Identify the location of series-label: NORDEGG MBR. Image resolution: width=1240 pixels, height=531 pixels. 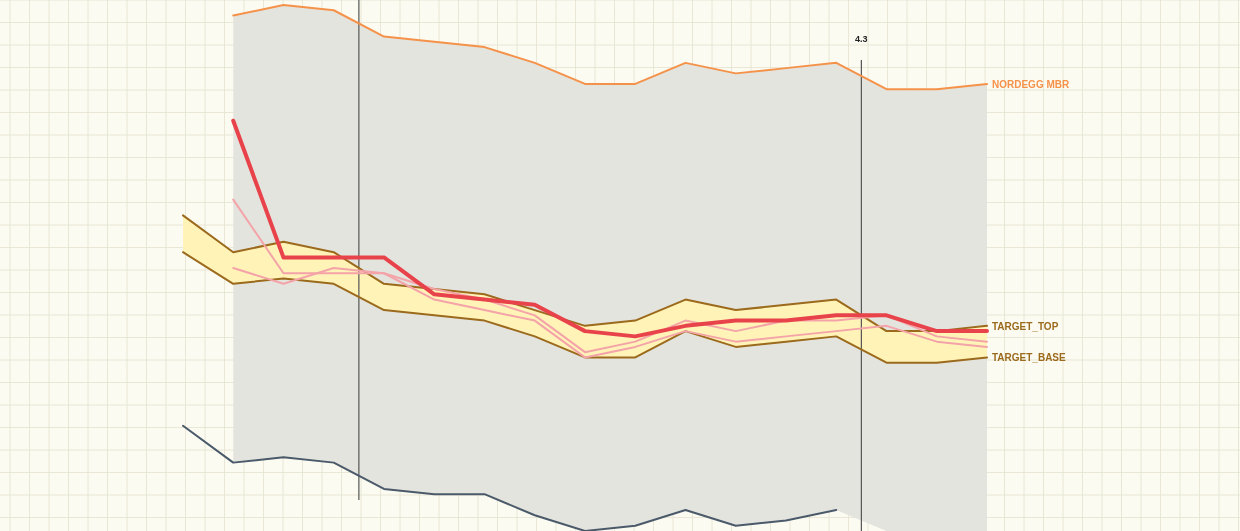
(1031, 84).